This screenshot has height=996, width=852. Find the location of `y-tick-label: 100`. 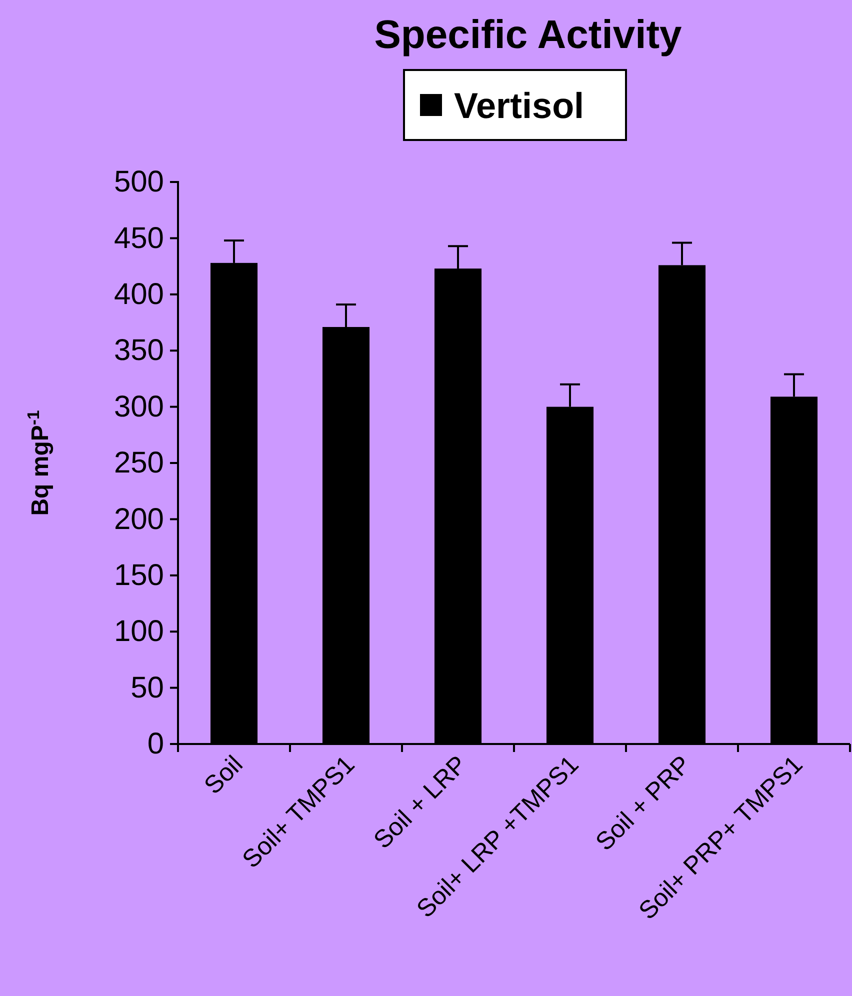

y-tick-label: 100 is located at coordinates (139, 631).